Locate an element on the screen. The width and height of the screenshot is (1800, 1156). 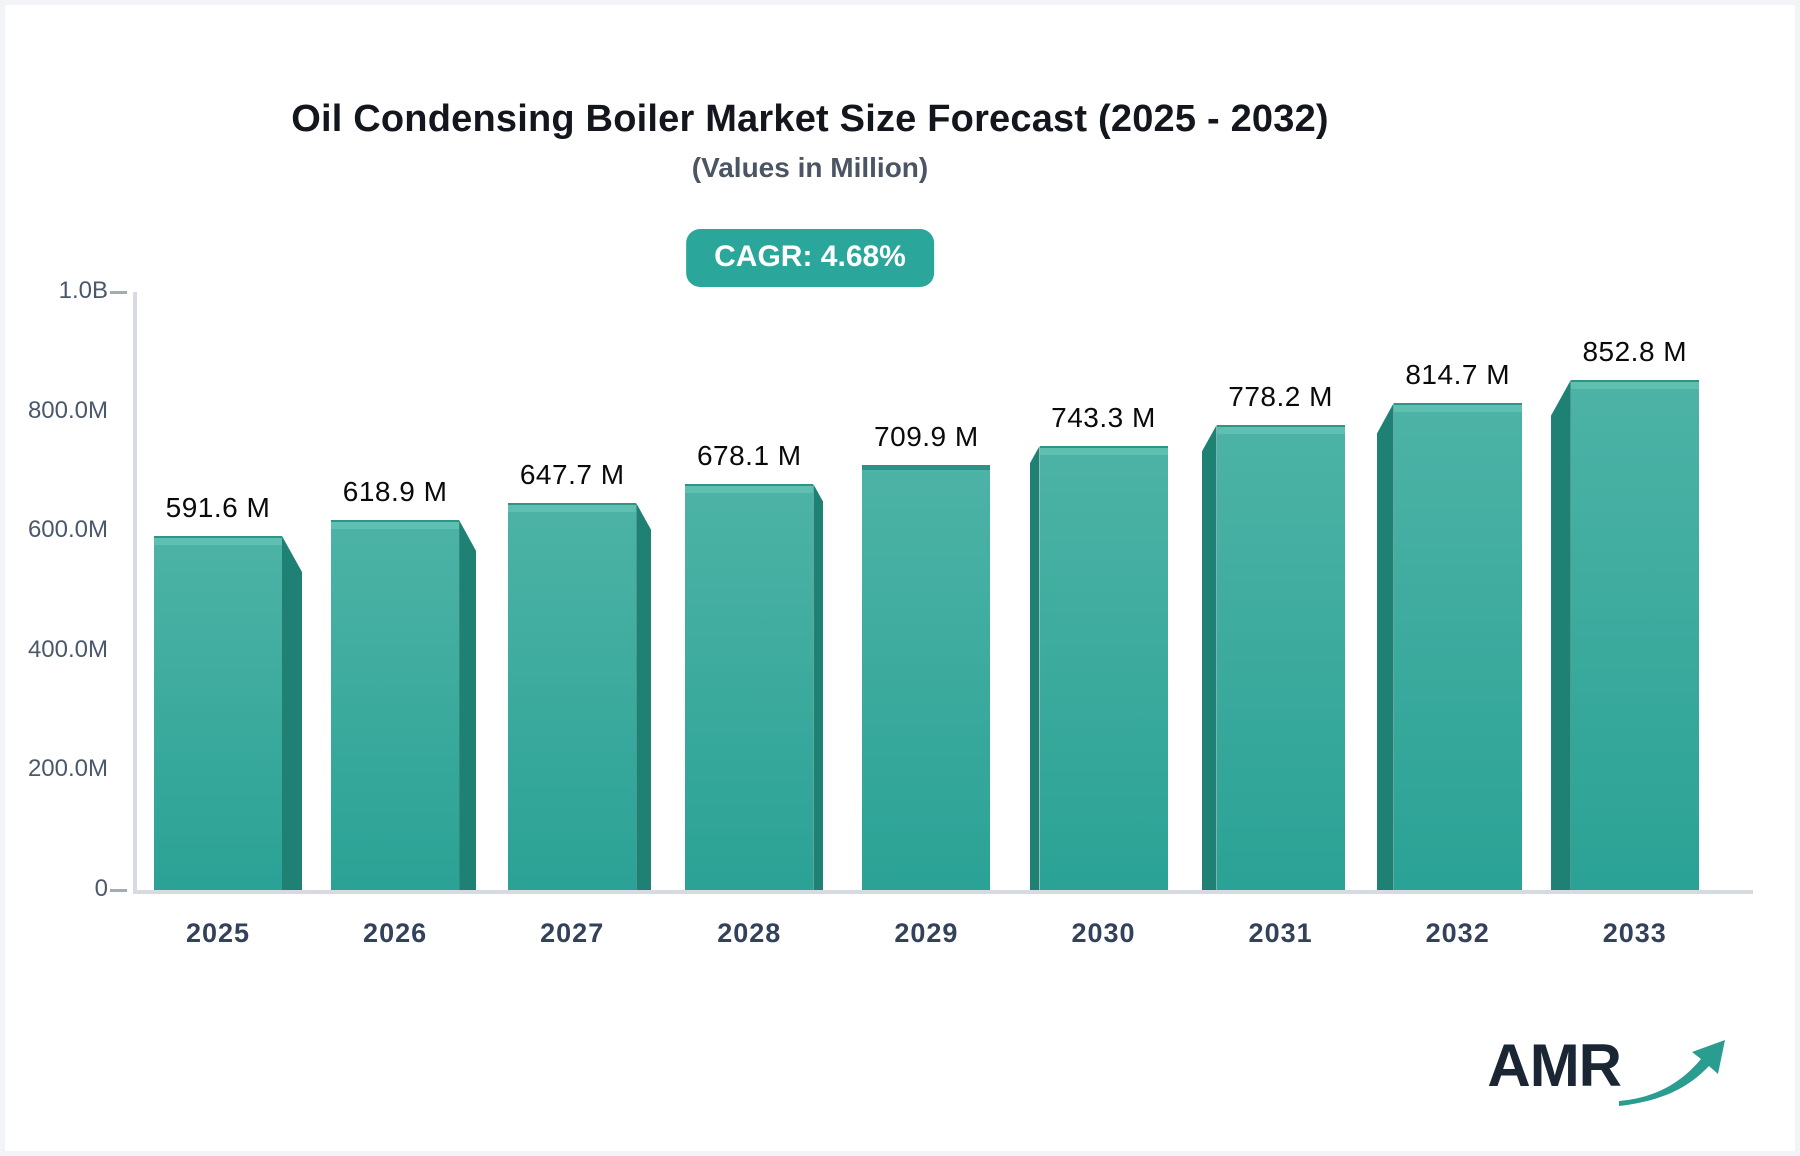
bar-value-label: 618.9 M is located at coordinates (395, 491).